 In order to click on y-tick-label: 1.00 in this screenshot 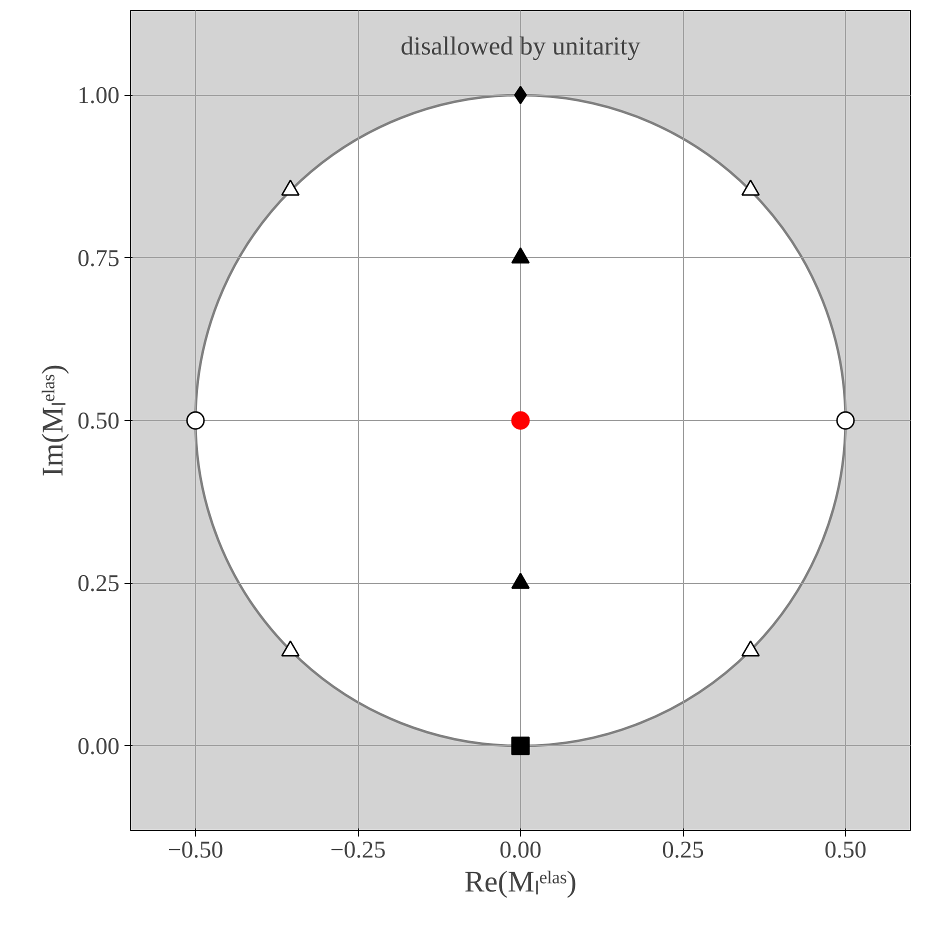, I will do `click(99, 96)`.